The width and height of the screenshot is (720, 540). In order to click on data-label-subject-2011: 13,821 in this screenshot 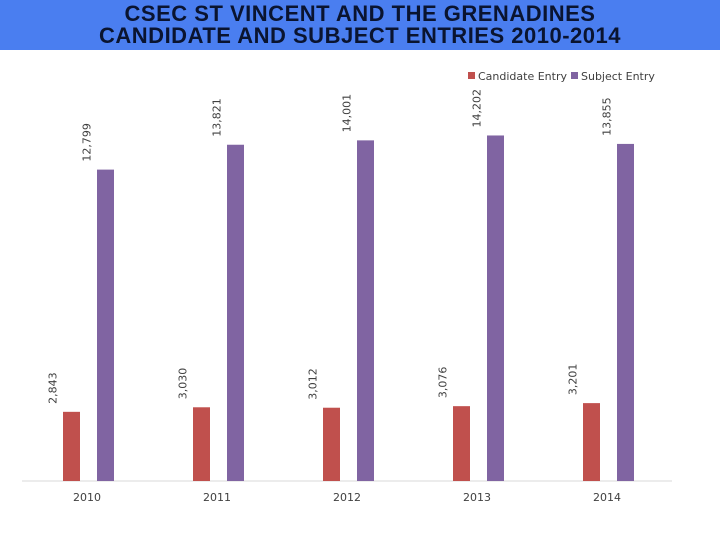, I will do `click(217, 117)`.